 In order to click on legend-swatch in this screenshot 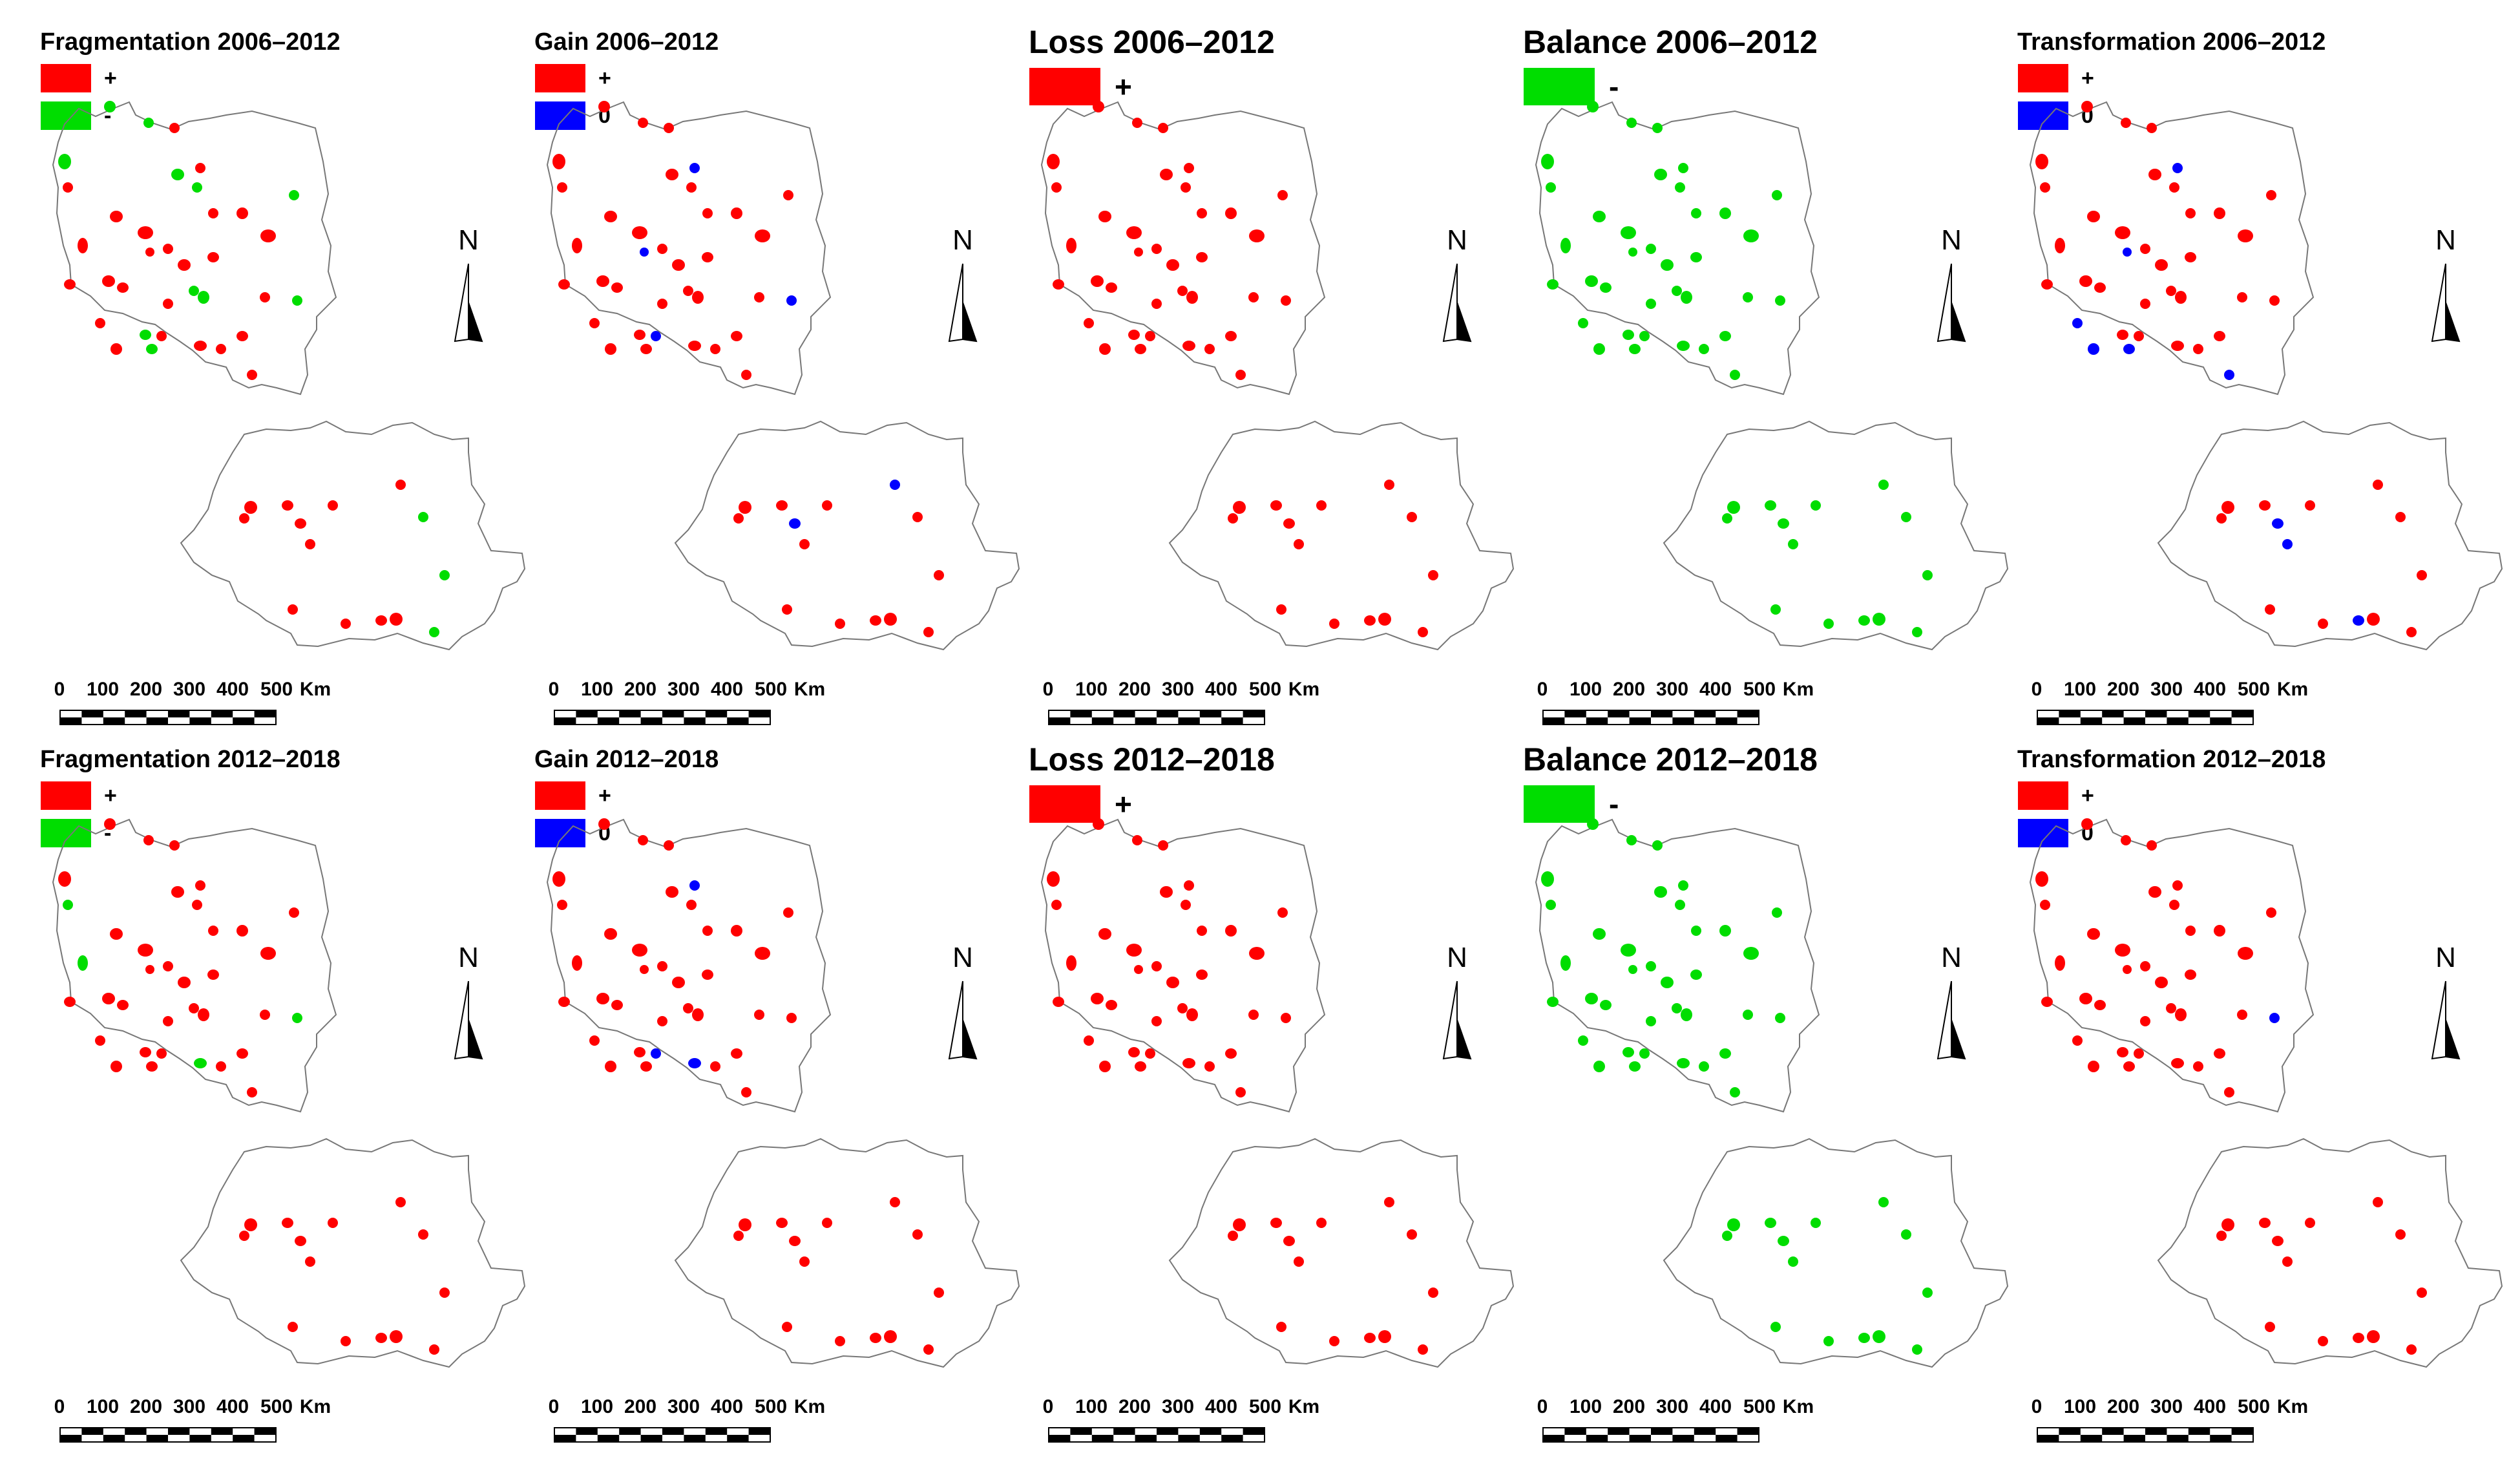, I will do `click(1064, 804)`.